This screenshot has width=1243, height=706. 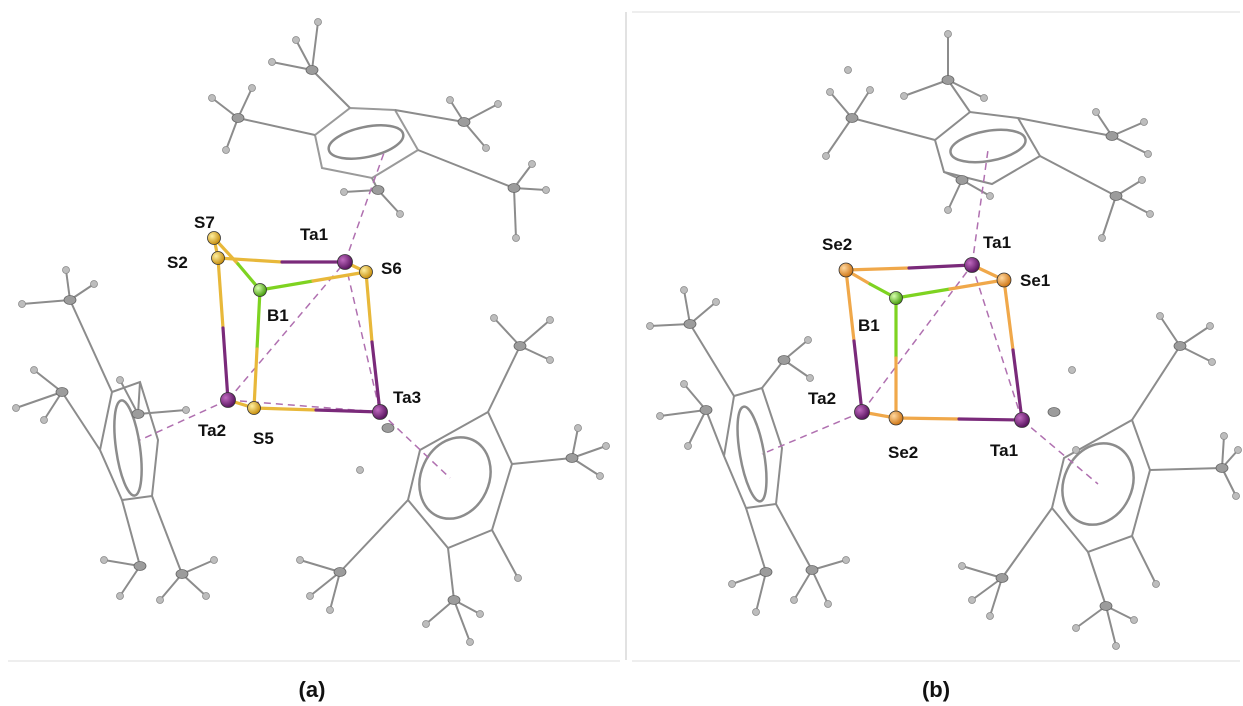 I want to click on dashed-bonds-a, so click(x=295, y=314).